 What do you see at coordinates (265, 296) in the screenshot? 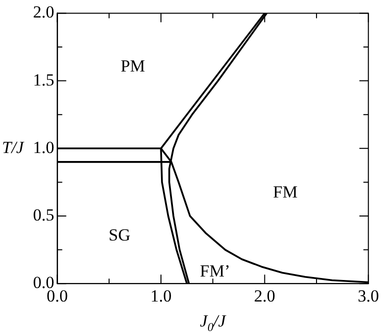
I see `x-tick-label: 2.0` at bounding box center [265, 296].